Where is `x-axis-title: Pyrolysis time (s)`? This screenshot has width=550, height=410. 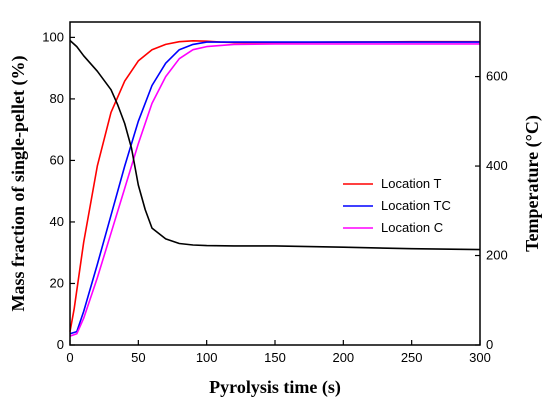 x-axis-title: Pyrolysis time (s) is located at coordinates (275, 387).